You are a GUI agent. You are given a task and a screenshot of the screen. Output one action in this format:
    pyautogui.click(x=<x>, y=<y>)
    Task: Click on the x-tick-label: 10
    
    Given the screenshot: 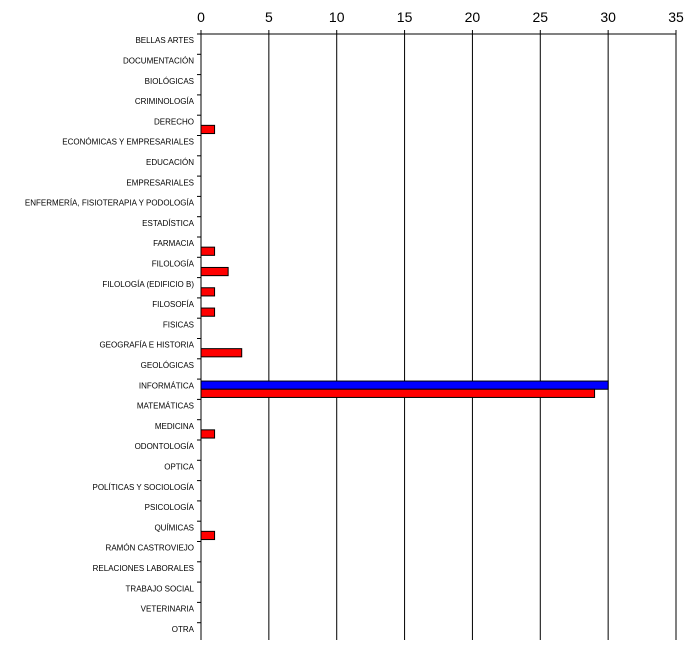 What is the action you would take?
    pyautogui.click(x=337, y=17)
    